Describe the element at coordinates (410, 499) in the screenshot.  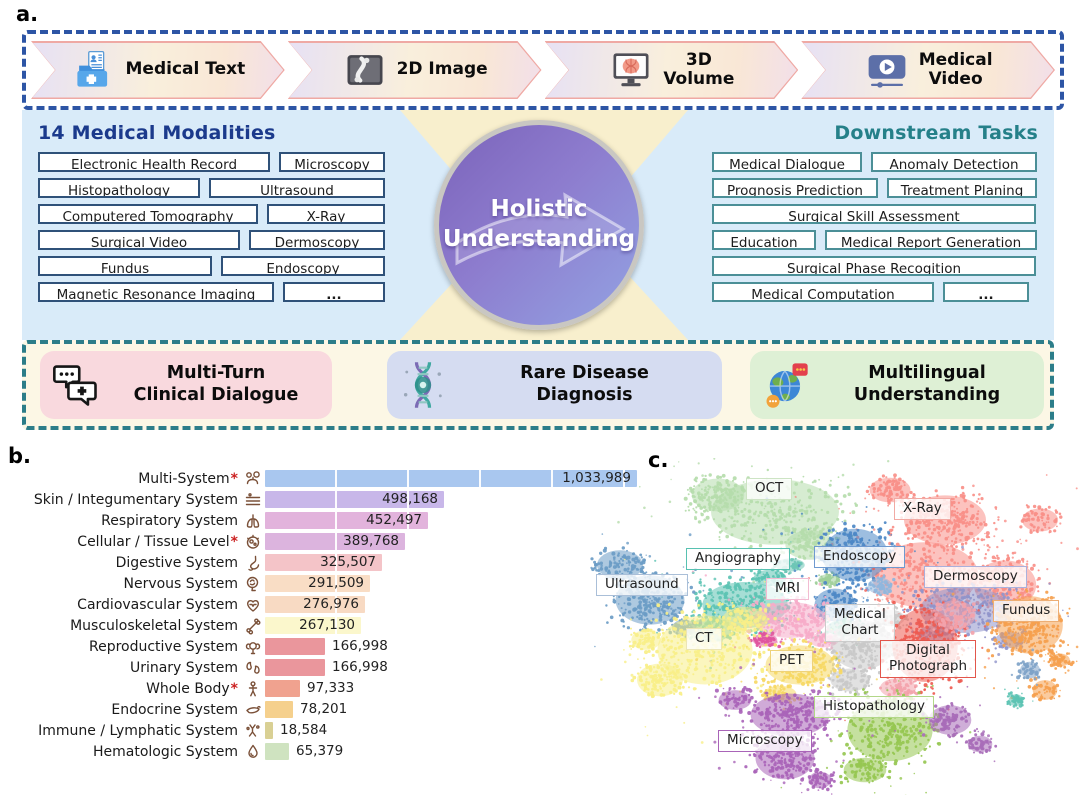
I see `bar-value: 498,168` at that location.